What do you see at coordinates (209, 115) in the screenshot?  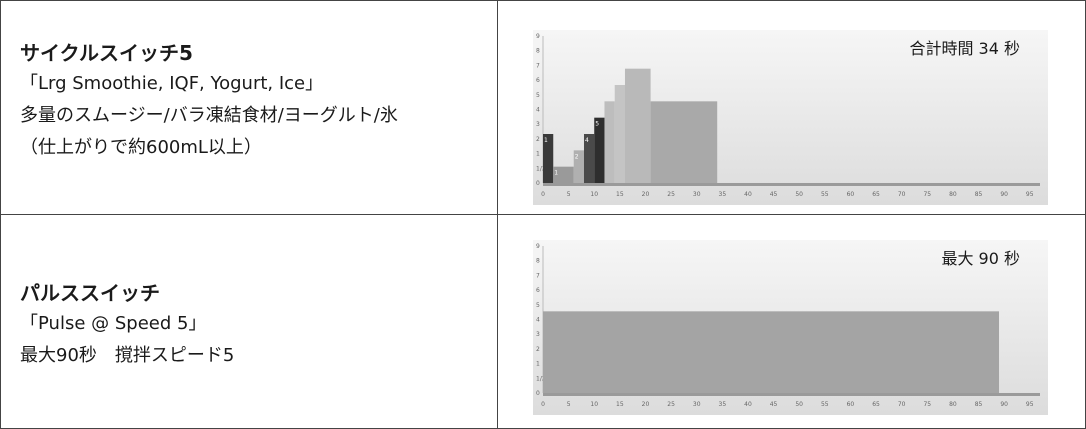 I see `cycle-switch-usage: 多量のスムージー/バラ凍結食材/ヨーグルト/氷` at bounding box center [209, 115].